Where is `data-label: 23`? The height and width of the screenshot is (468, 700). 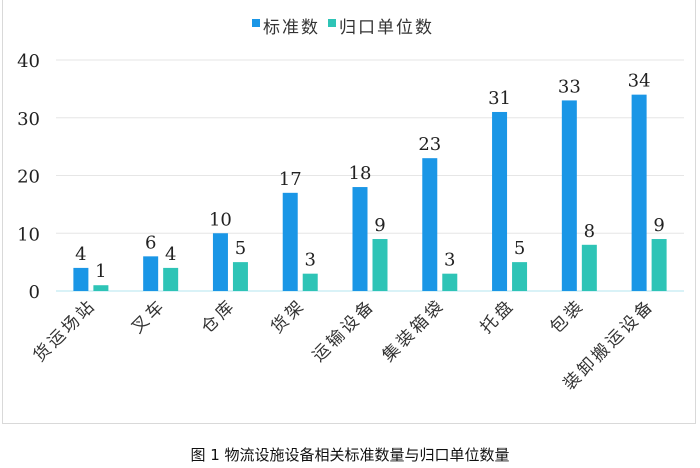 data-label: 23 is located at coordinates (429, 144).